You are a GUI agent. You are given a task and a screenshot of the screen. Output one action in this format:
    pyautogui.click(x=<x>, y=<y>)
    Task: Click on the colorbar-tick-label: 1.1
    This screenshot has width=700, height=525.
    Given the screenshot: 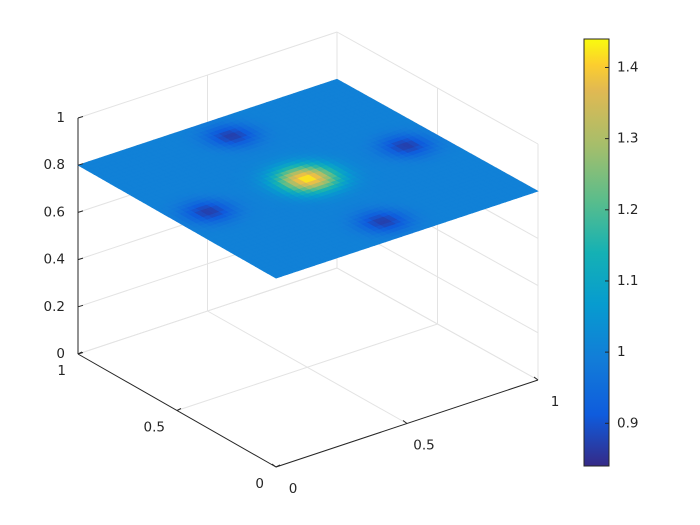 What is the action you would take?
    pyautogui.click(x=627, y=281)
    